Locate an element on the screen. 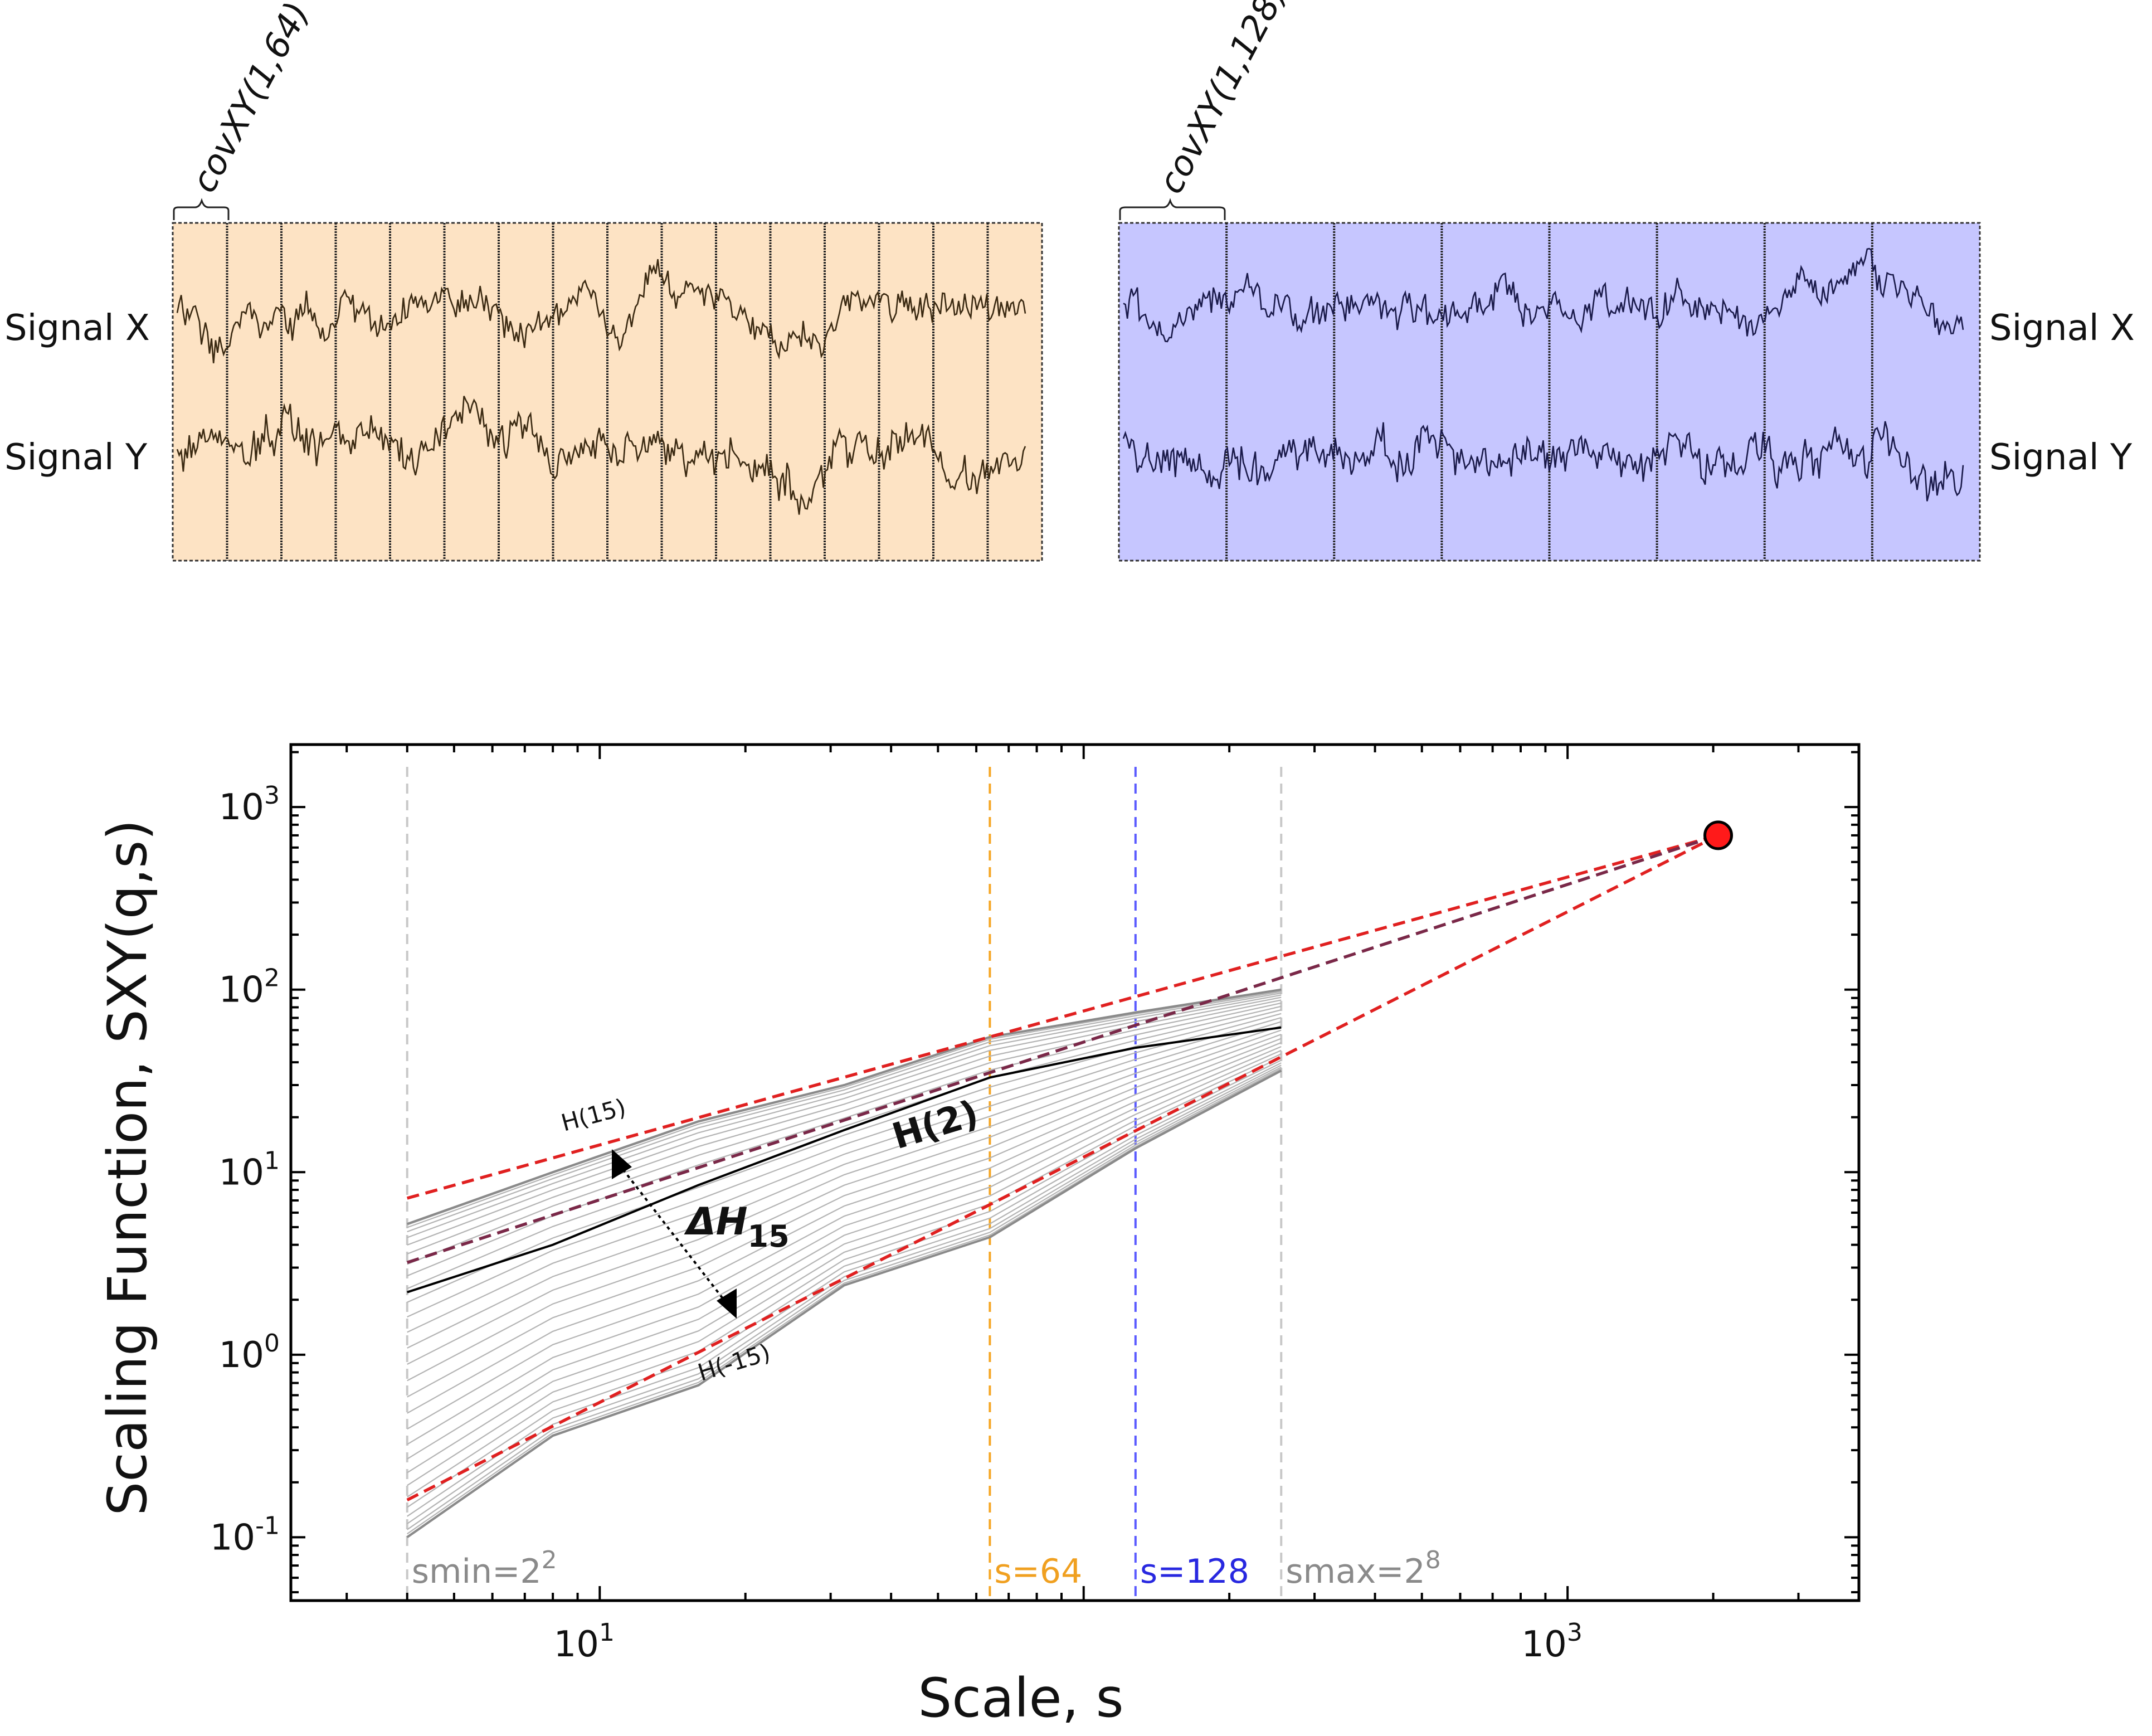 The width and height of the screenshot is (2152, 1736). vline-label-text-2: s=128 is located at coordinates (1194, 1571).